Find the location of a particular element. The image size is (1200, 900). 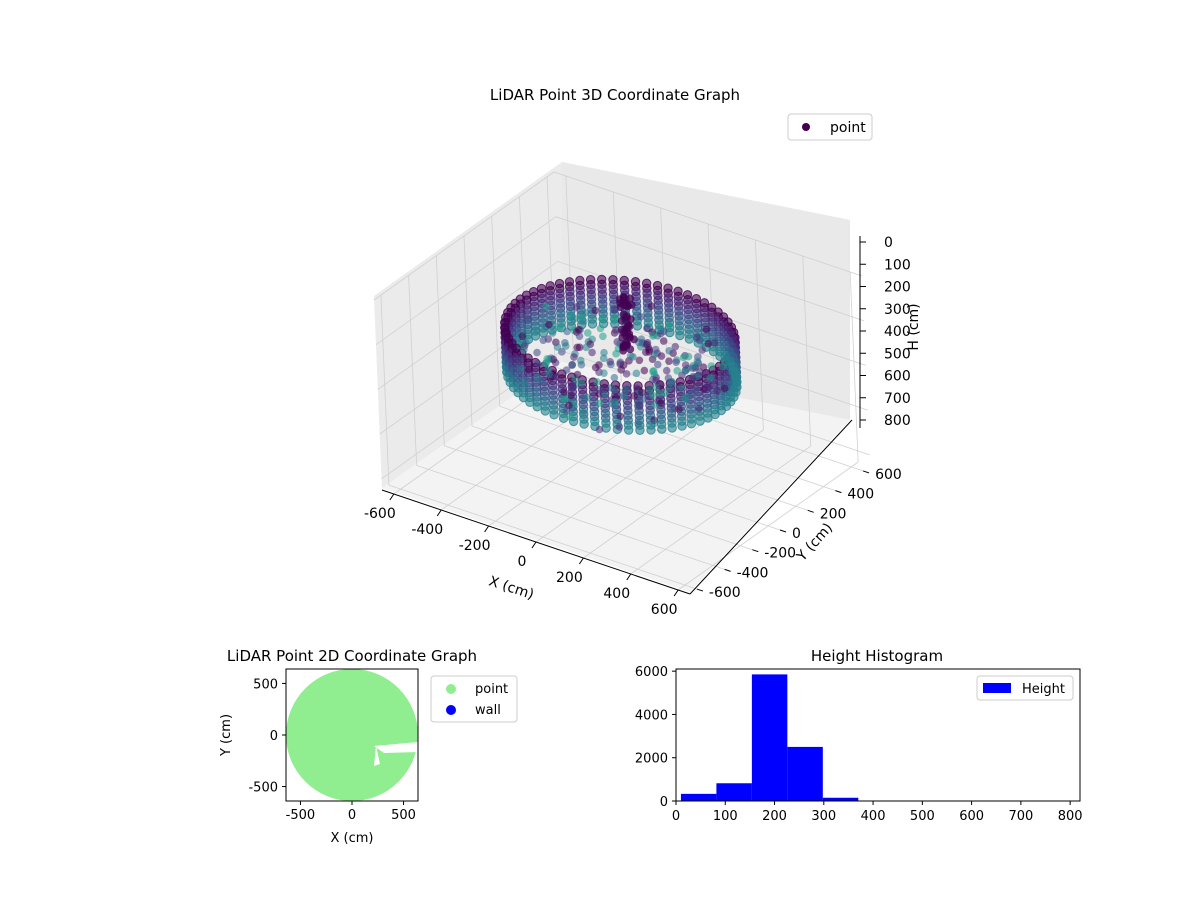

x-axis-label-3d: X (cm) is located at coordinates (511, 588).